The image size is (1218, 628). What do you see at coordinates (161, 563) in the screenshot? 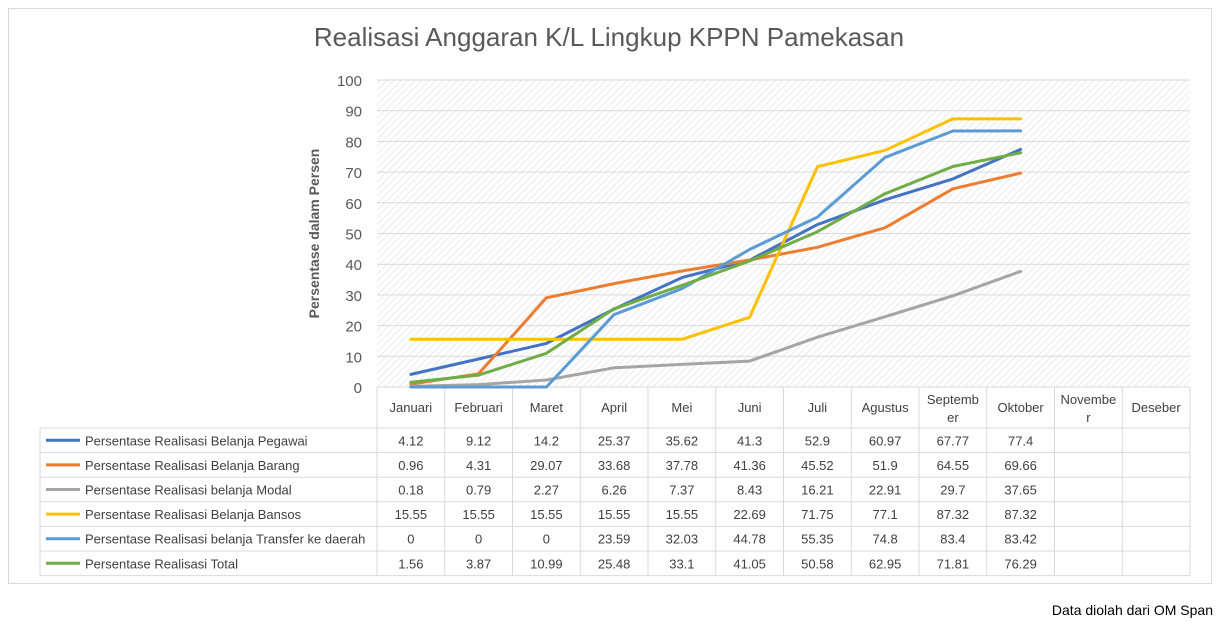
I see `legend-label: Persentase Realisasi Total` at bounding box center [161, 563].